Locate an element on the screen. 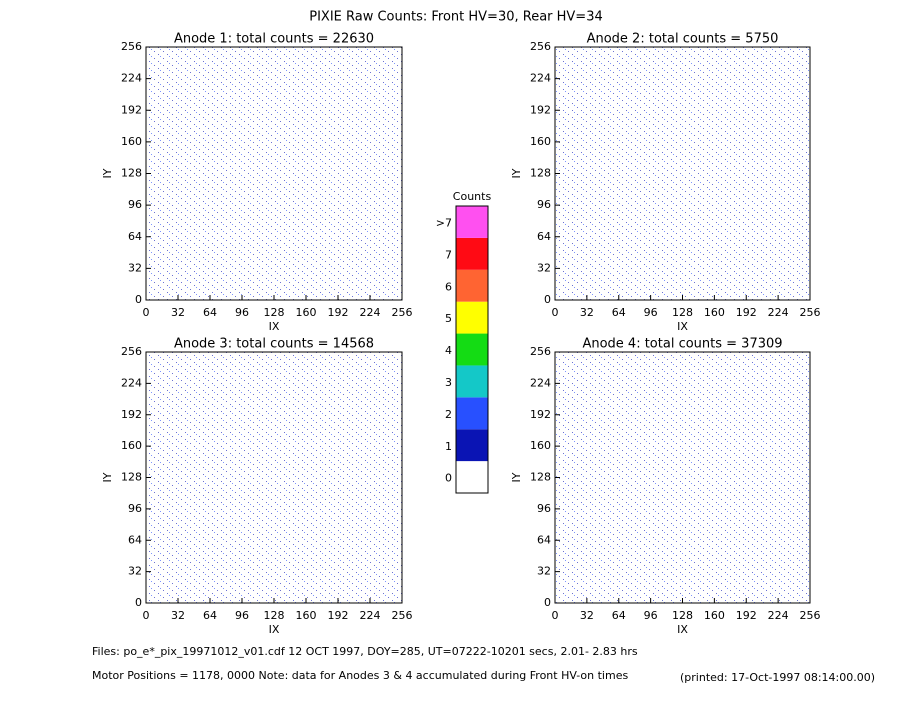 The width and height of the screenshot is (913, 705). colorbar-label: 5 is located at coordinates (448, 318).